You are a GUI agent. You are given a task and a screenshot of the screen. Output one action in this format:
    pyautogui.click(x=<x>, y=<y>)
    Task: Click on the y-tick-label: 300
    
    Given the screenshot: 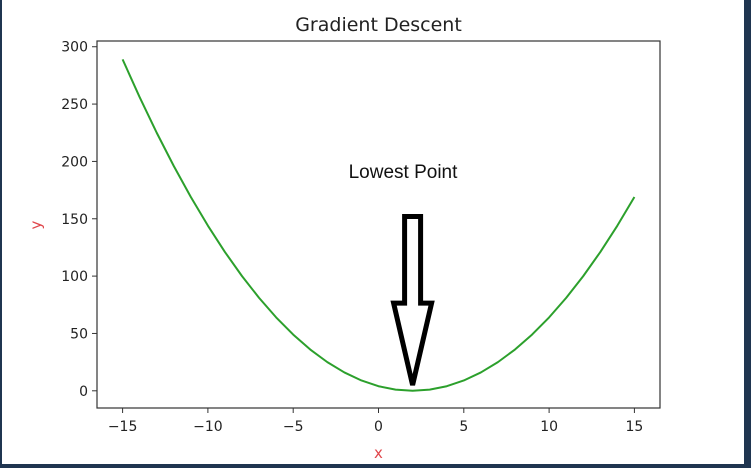 What is the action you would take?
    pyautogui.click(x=74, y=48)
    